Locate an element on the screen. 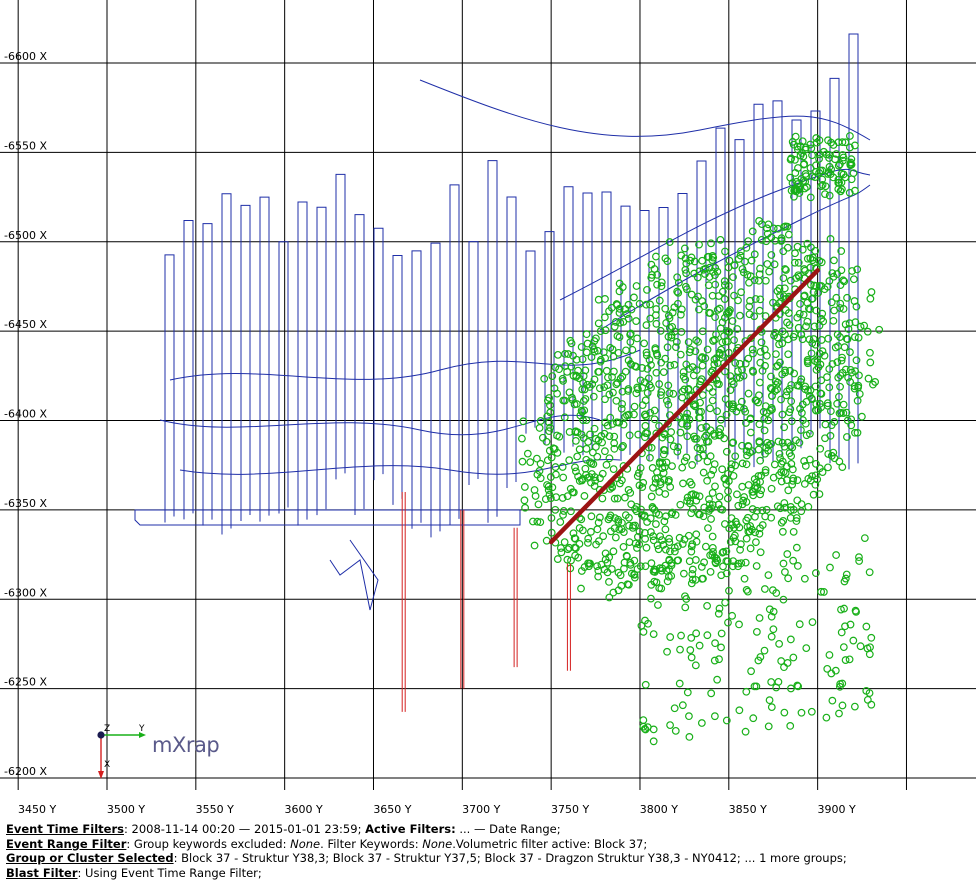 The width and height of the screenshot is (976, 887). time-filters-label: Event Time Filters is located at coordinates (65, 829).